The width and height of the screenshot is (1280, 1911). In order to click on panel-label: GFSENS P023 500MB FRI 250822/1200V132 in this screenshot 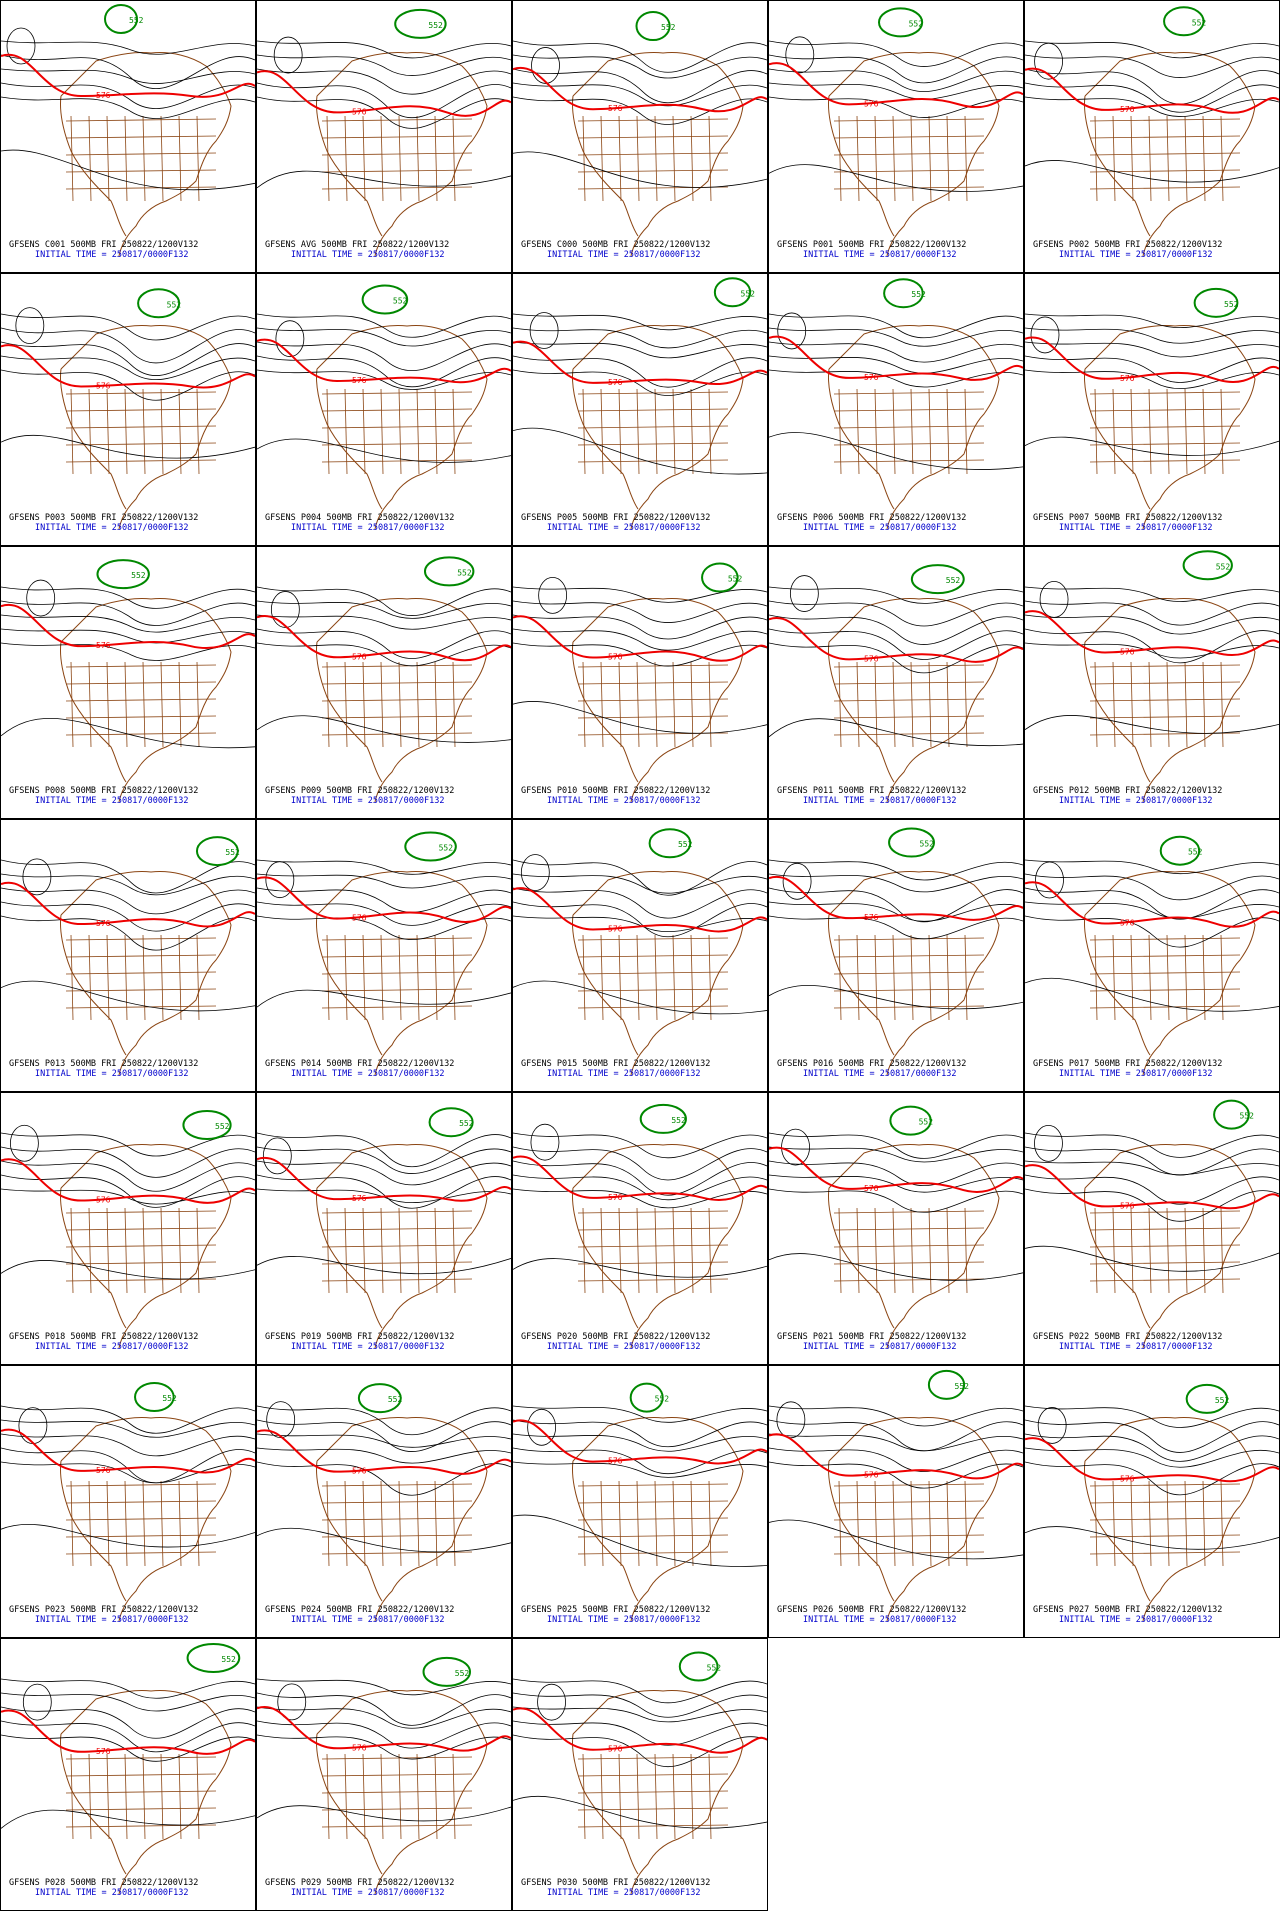, I will do `click(103, 1610)`.